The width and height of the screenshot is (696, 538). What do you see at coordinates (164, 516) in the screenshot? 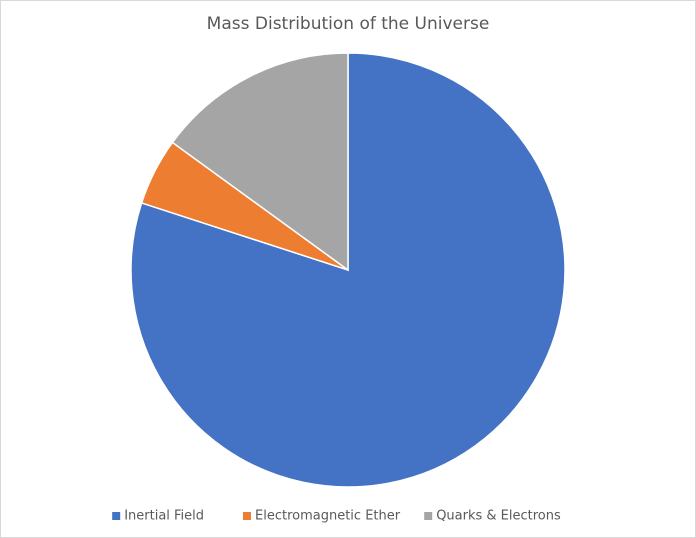
I see `legend-label: Inertial Field` at bounding box center [164, 516].